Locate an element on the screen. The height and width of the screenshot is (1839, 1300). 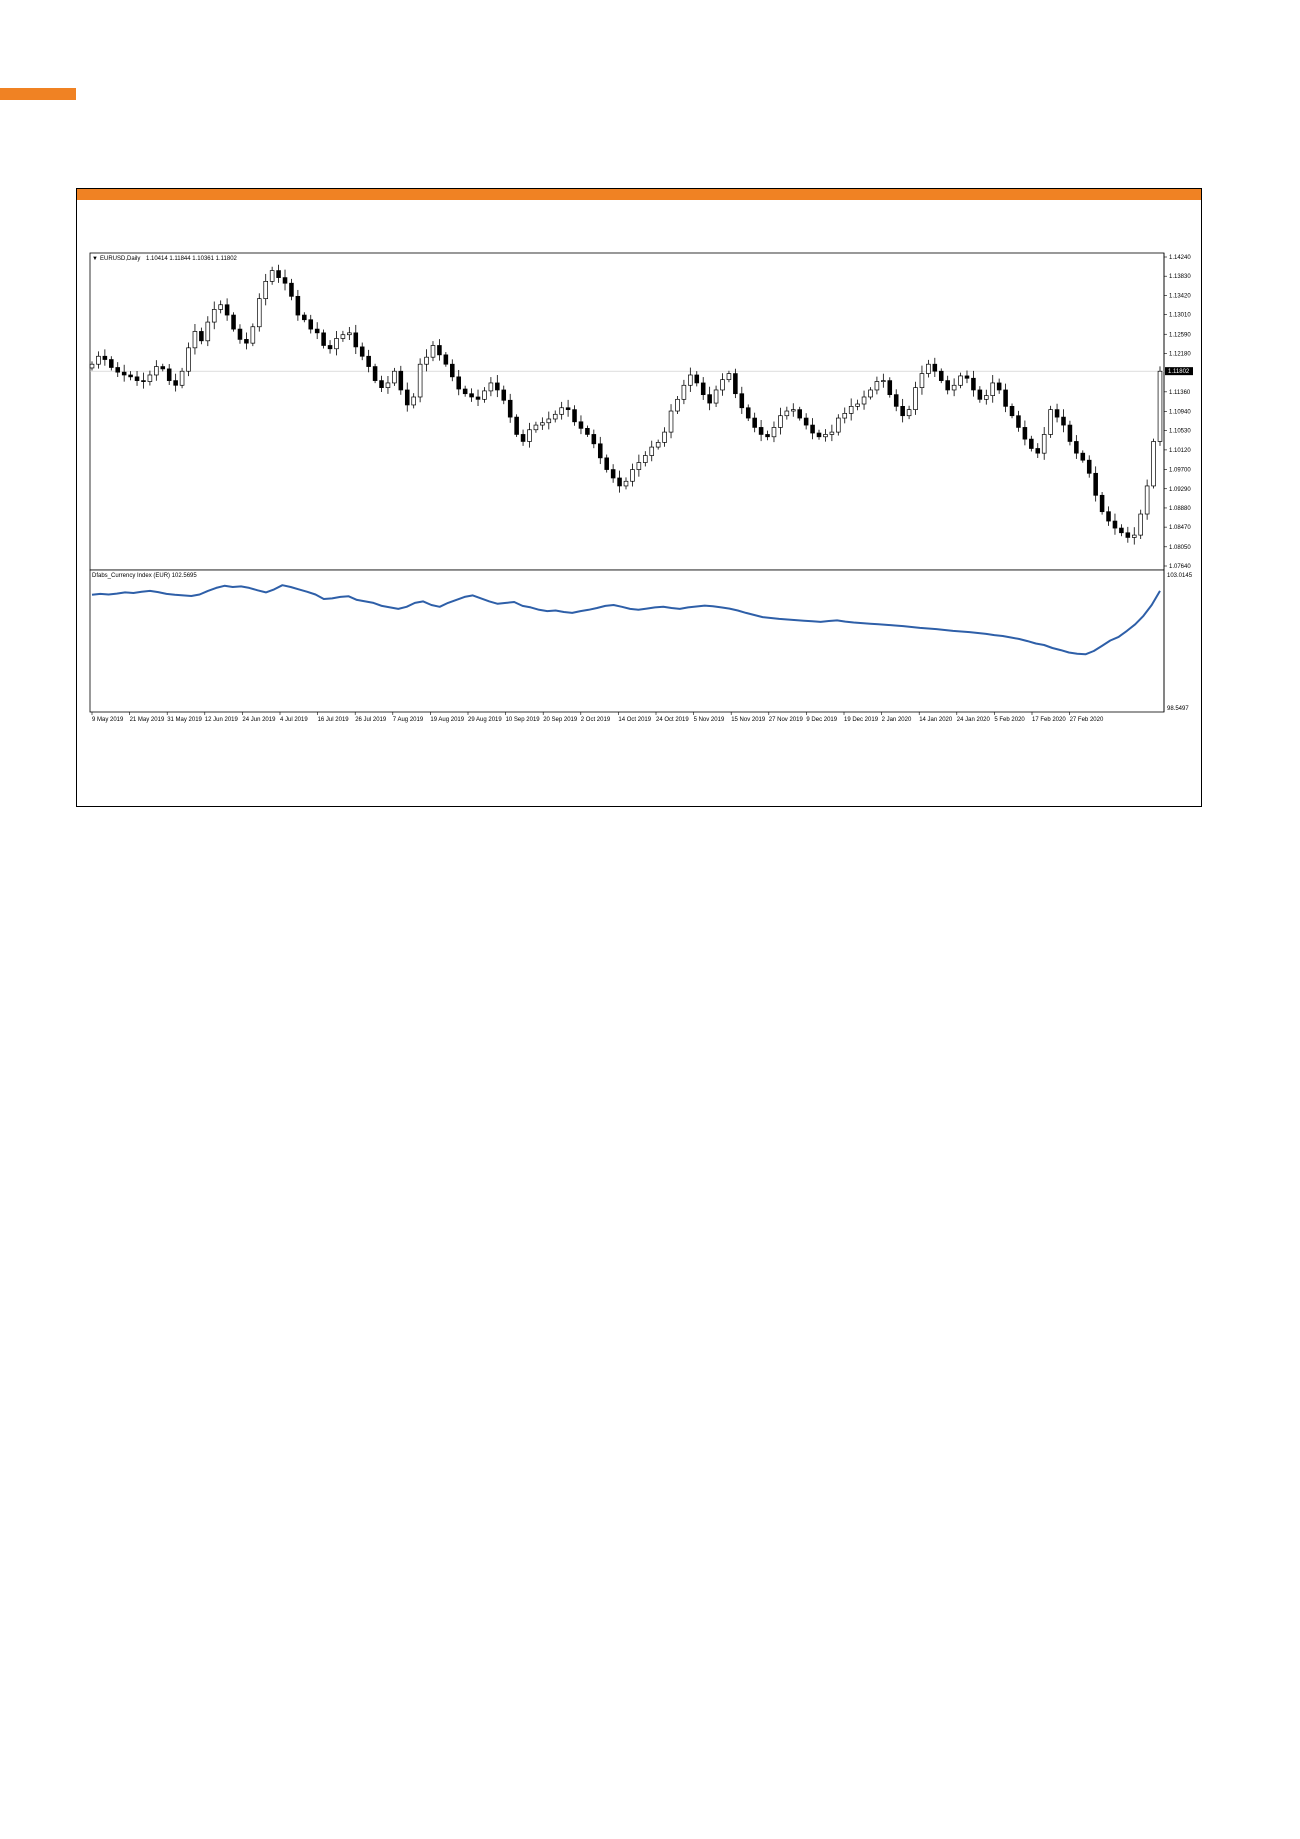
price-tick-label: 1.08470 is located at coordinates (1180, 528).